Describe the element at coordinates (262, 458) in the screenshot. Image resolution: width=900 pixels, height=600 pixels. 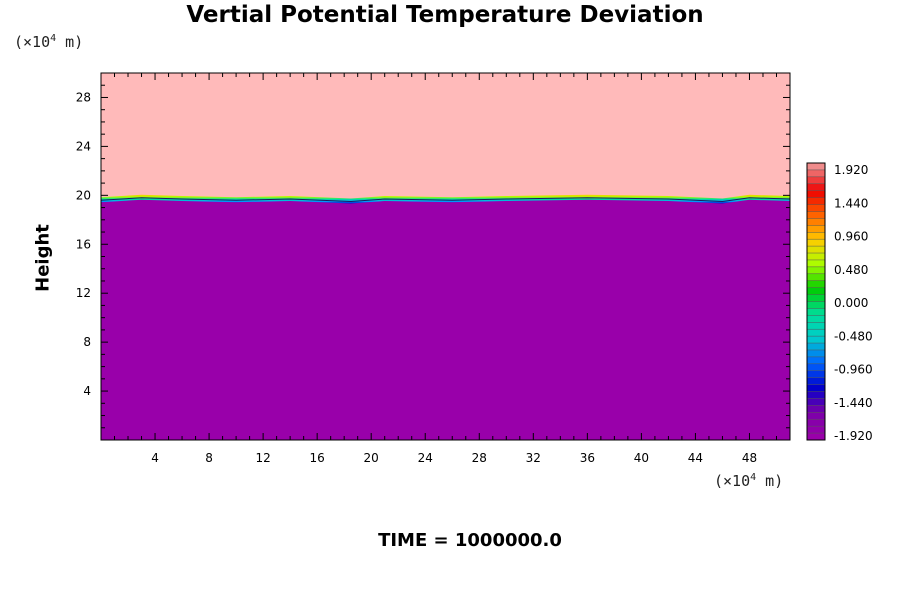
I see `x-tick-label: 12` at that location.